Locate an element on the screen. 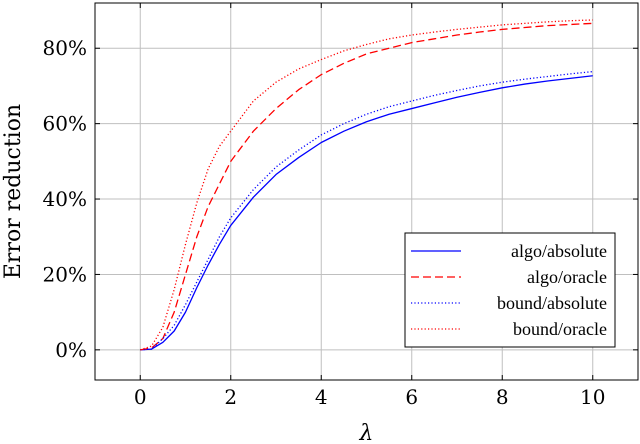 This screenshot has width=640, height=444. legend-box is located at coordinates (510, 290).